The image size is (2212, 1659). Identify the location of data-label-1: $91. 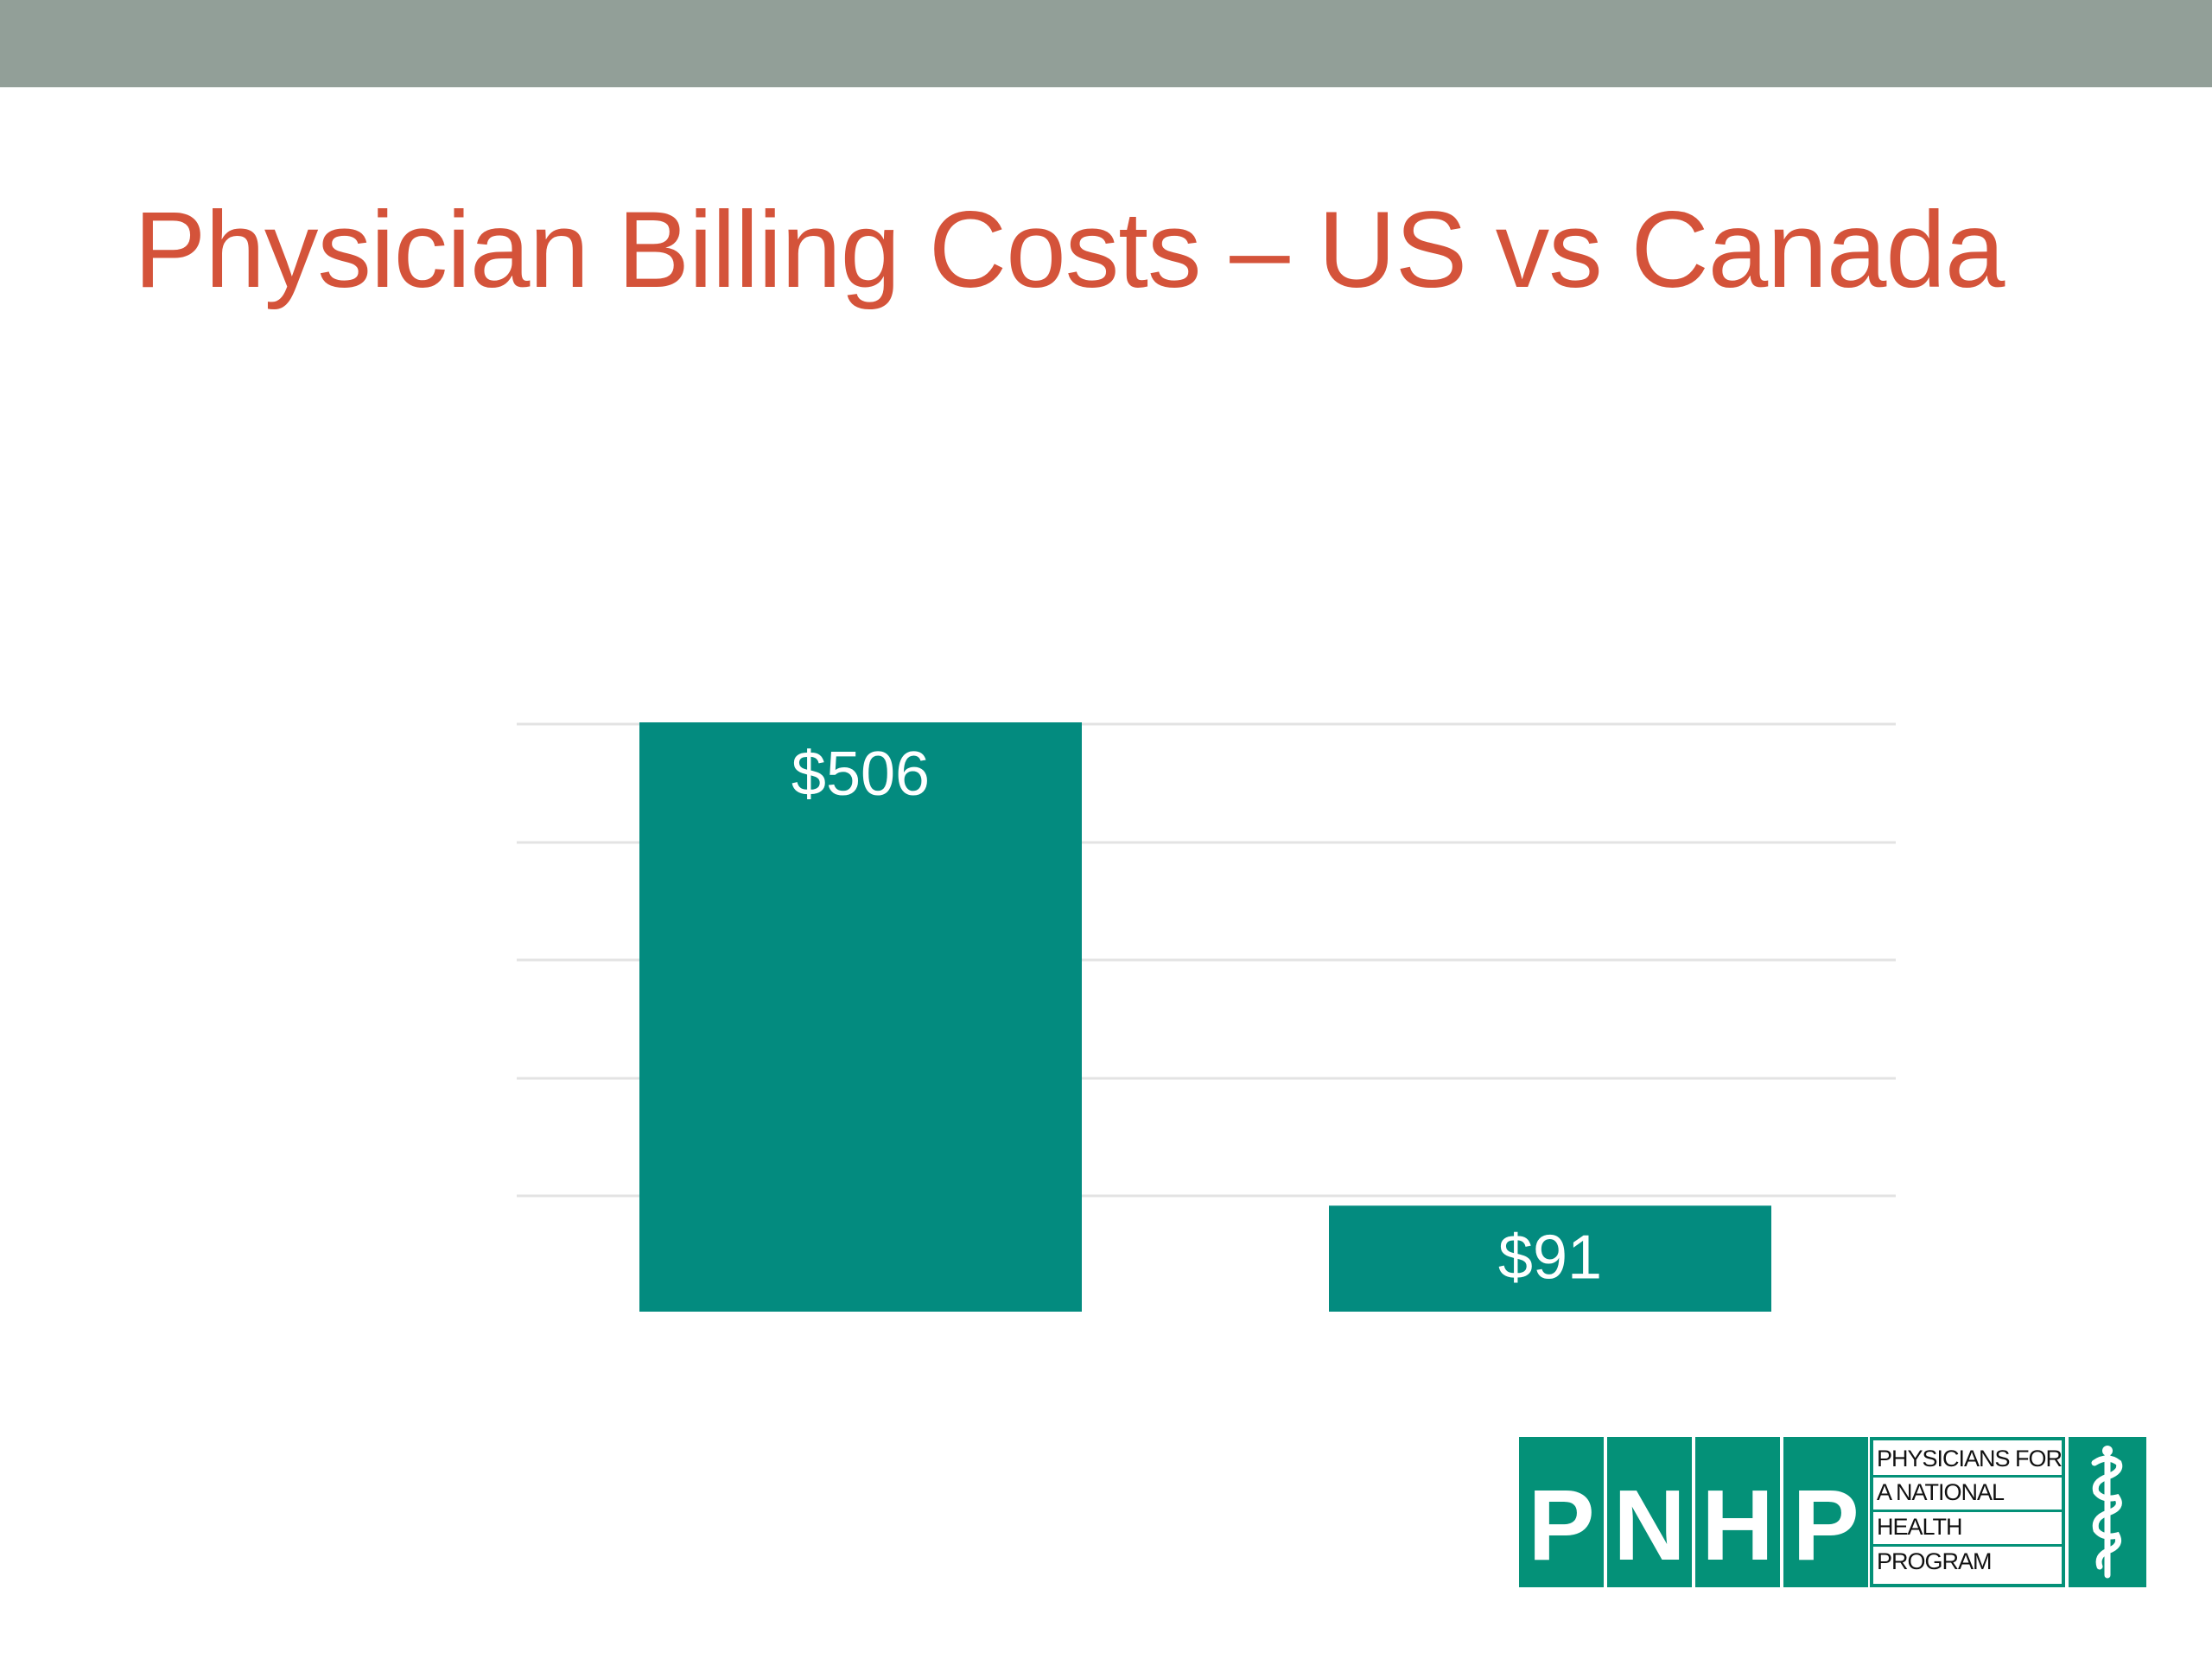
(1550, 1257).